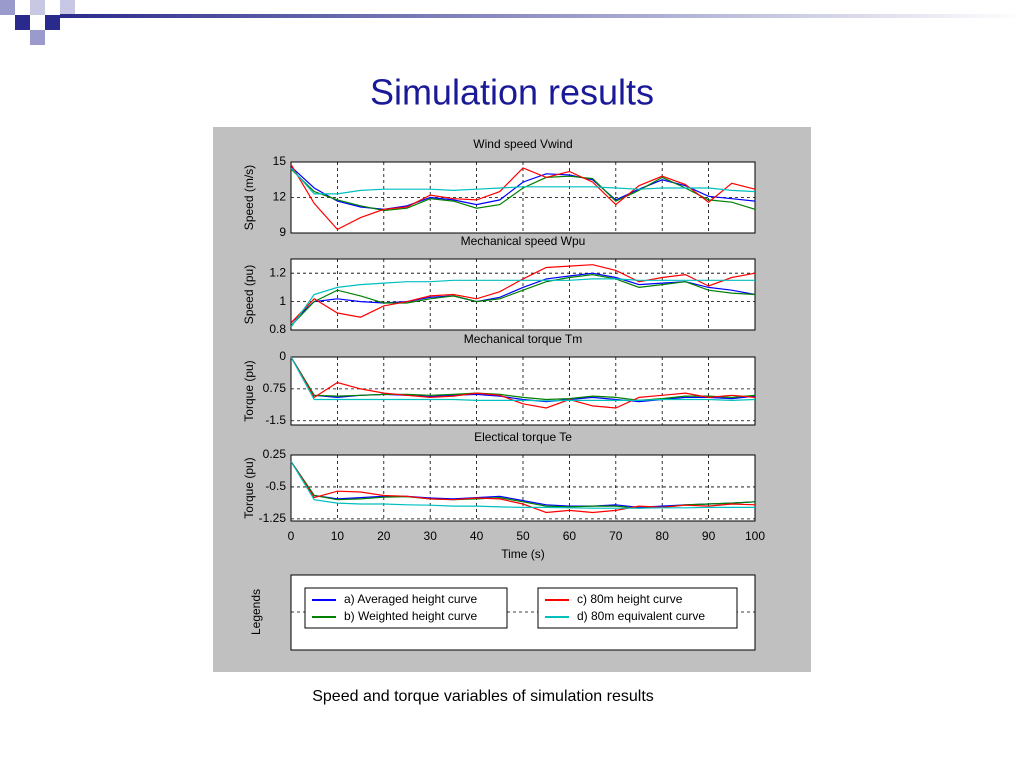 The width and height of the screenshot is (1024, 768). Describe the element at coordinates (277, 329) in the screenshot. I see `y-tick-label: 0.8` at that location.